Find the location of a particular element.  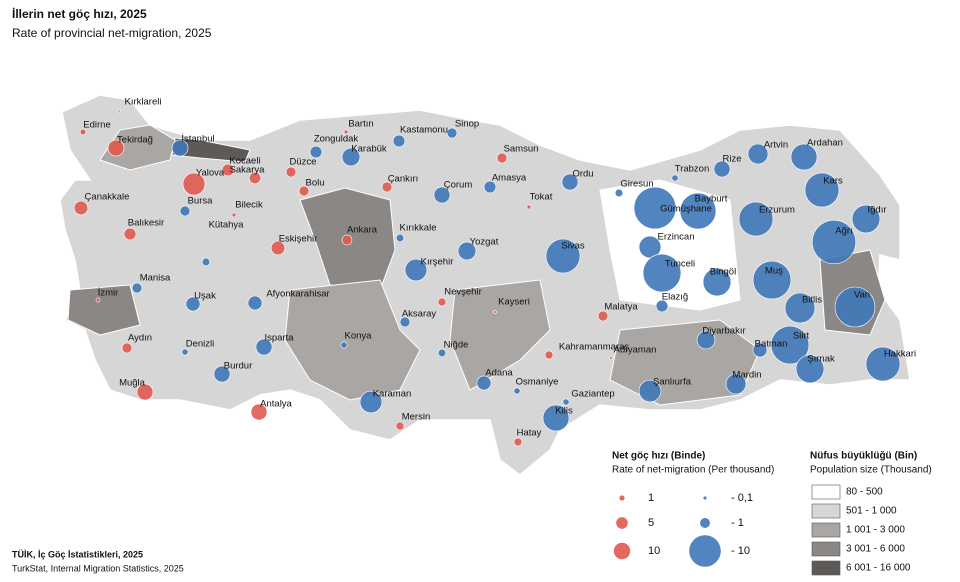

province-label: Rize is located at coordinates (731, 159).